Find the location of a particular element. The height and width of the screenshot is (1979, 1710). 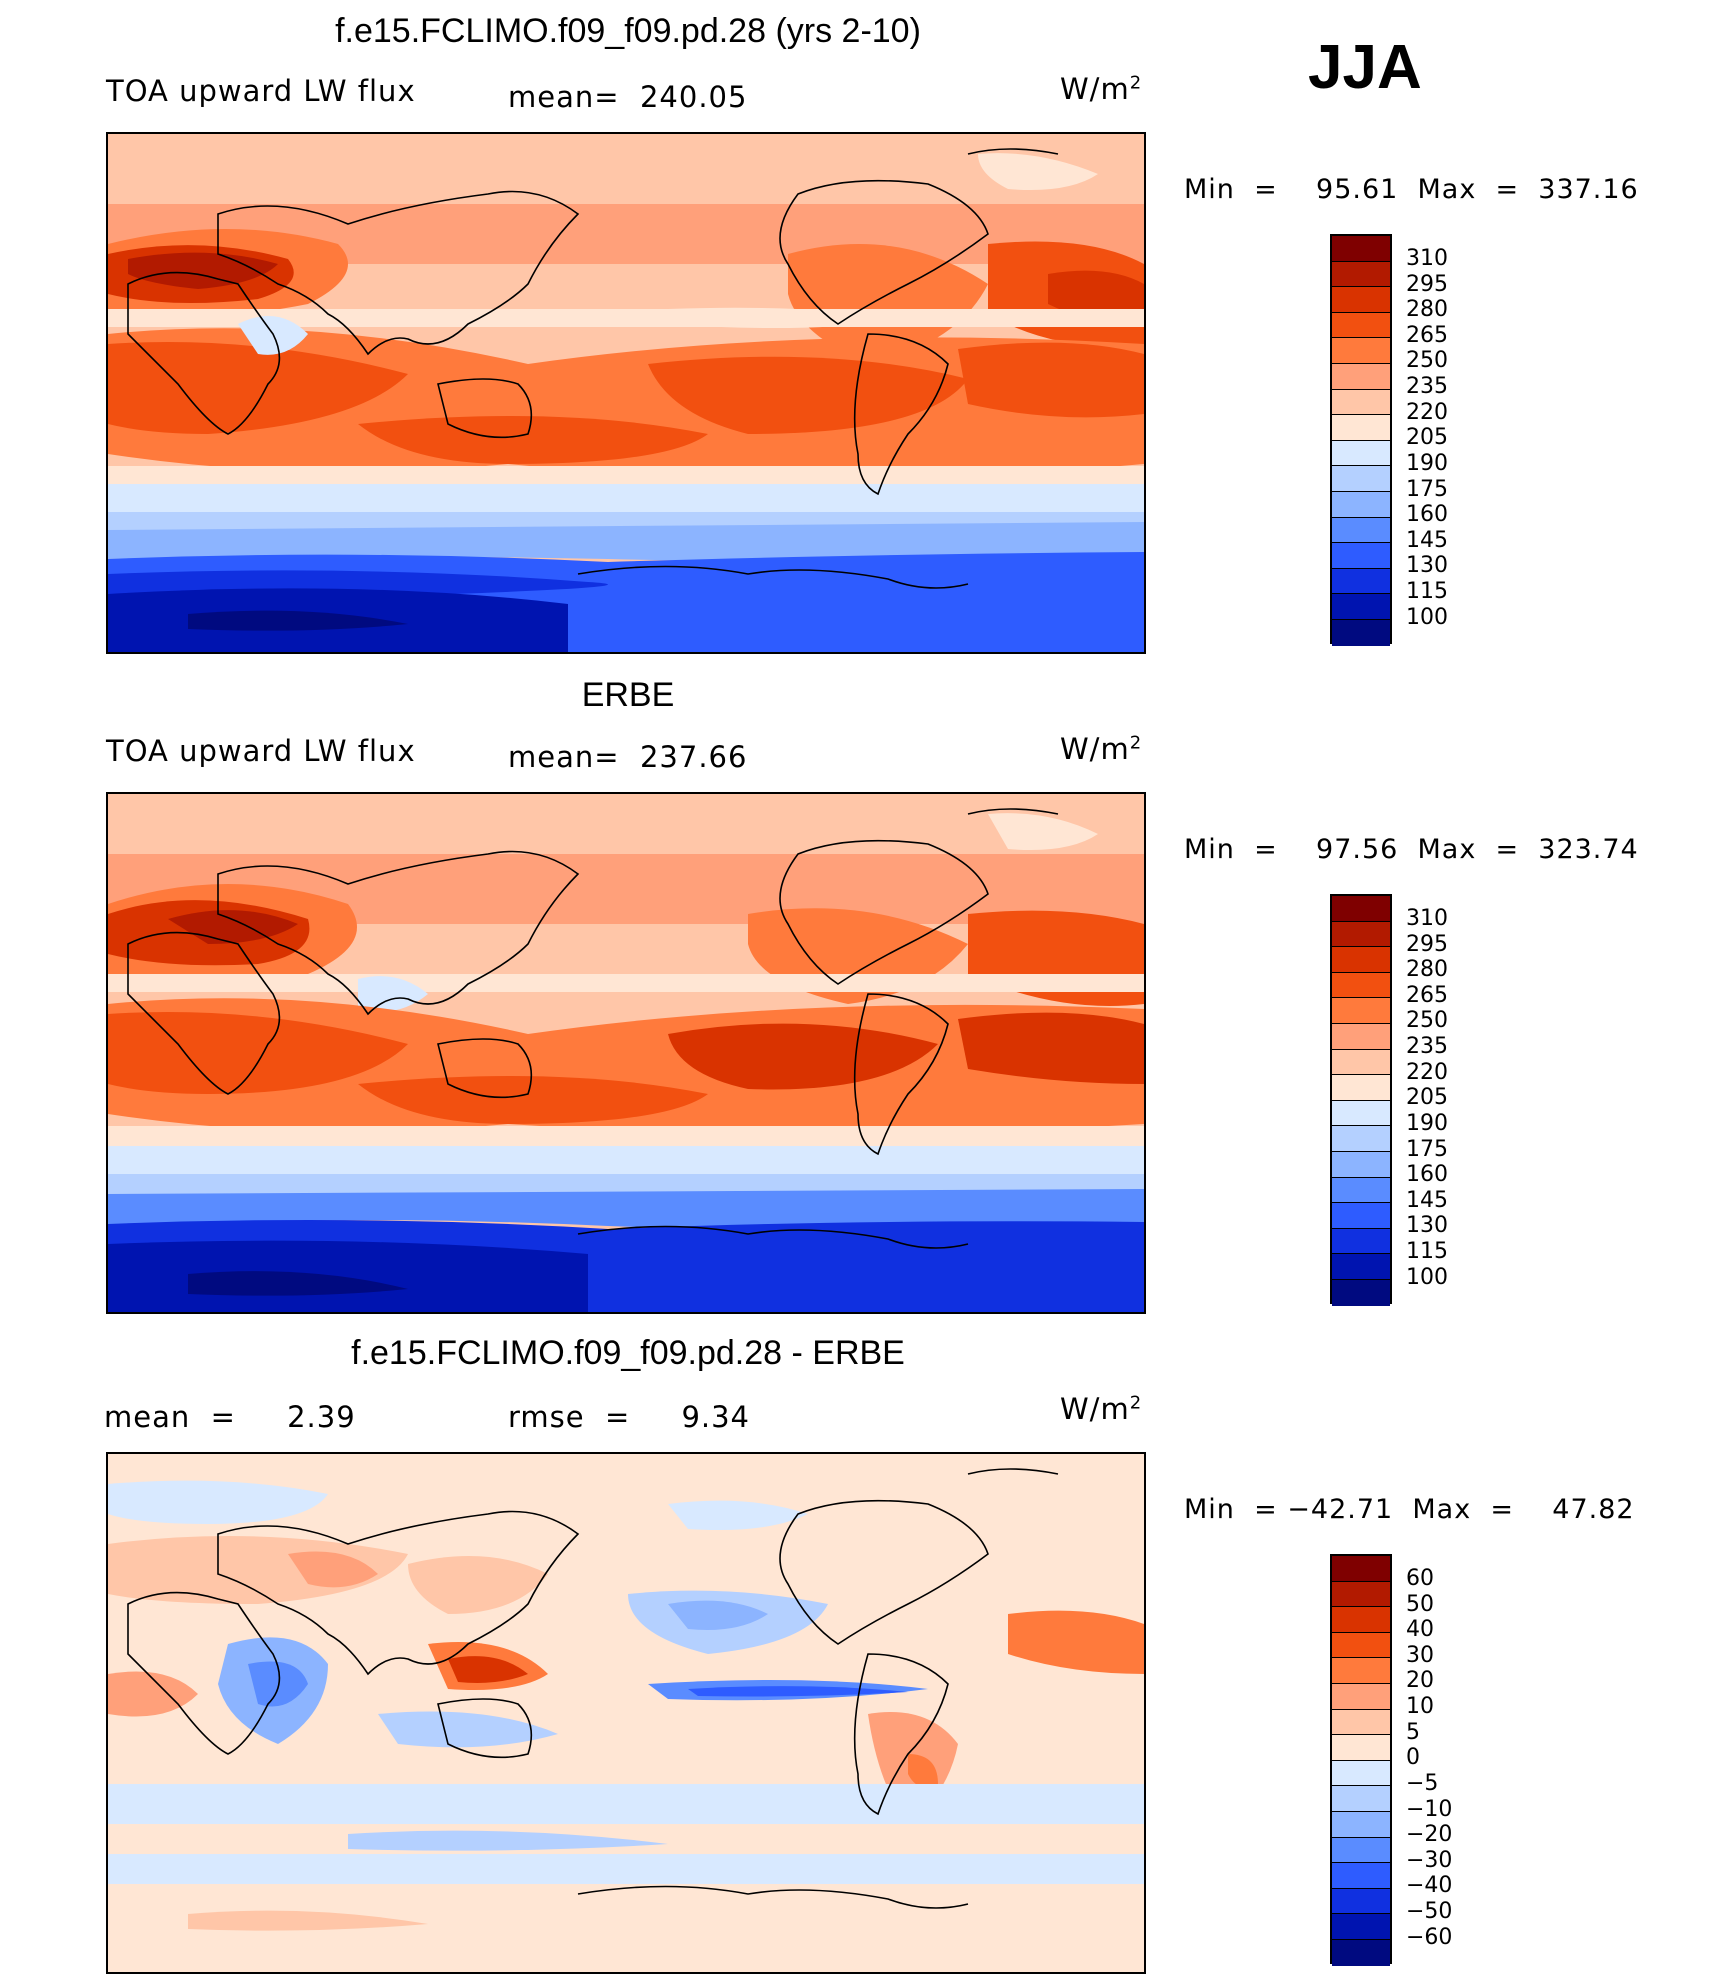

panel3-mean-label: mean = 2.39 is located at coordinates (230, 1417).